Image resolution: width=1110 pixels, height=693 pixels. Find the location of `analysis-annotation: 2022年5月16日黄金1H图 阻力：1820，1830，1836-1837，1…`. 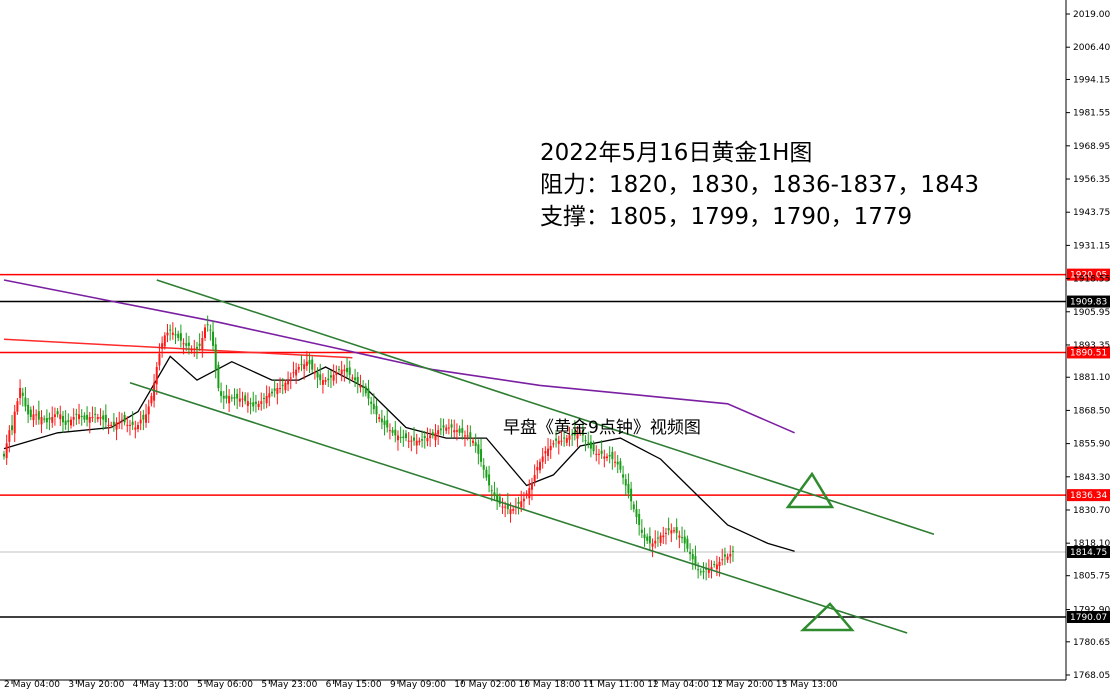

analysis-annotation: 2022年5月16日黄金1H图 阻力：1820，1830，1836-1837，1… is located at coordinates (759, 185).